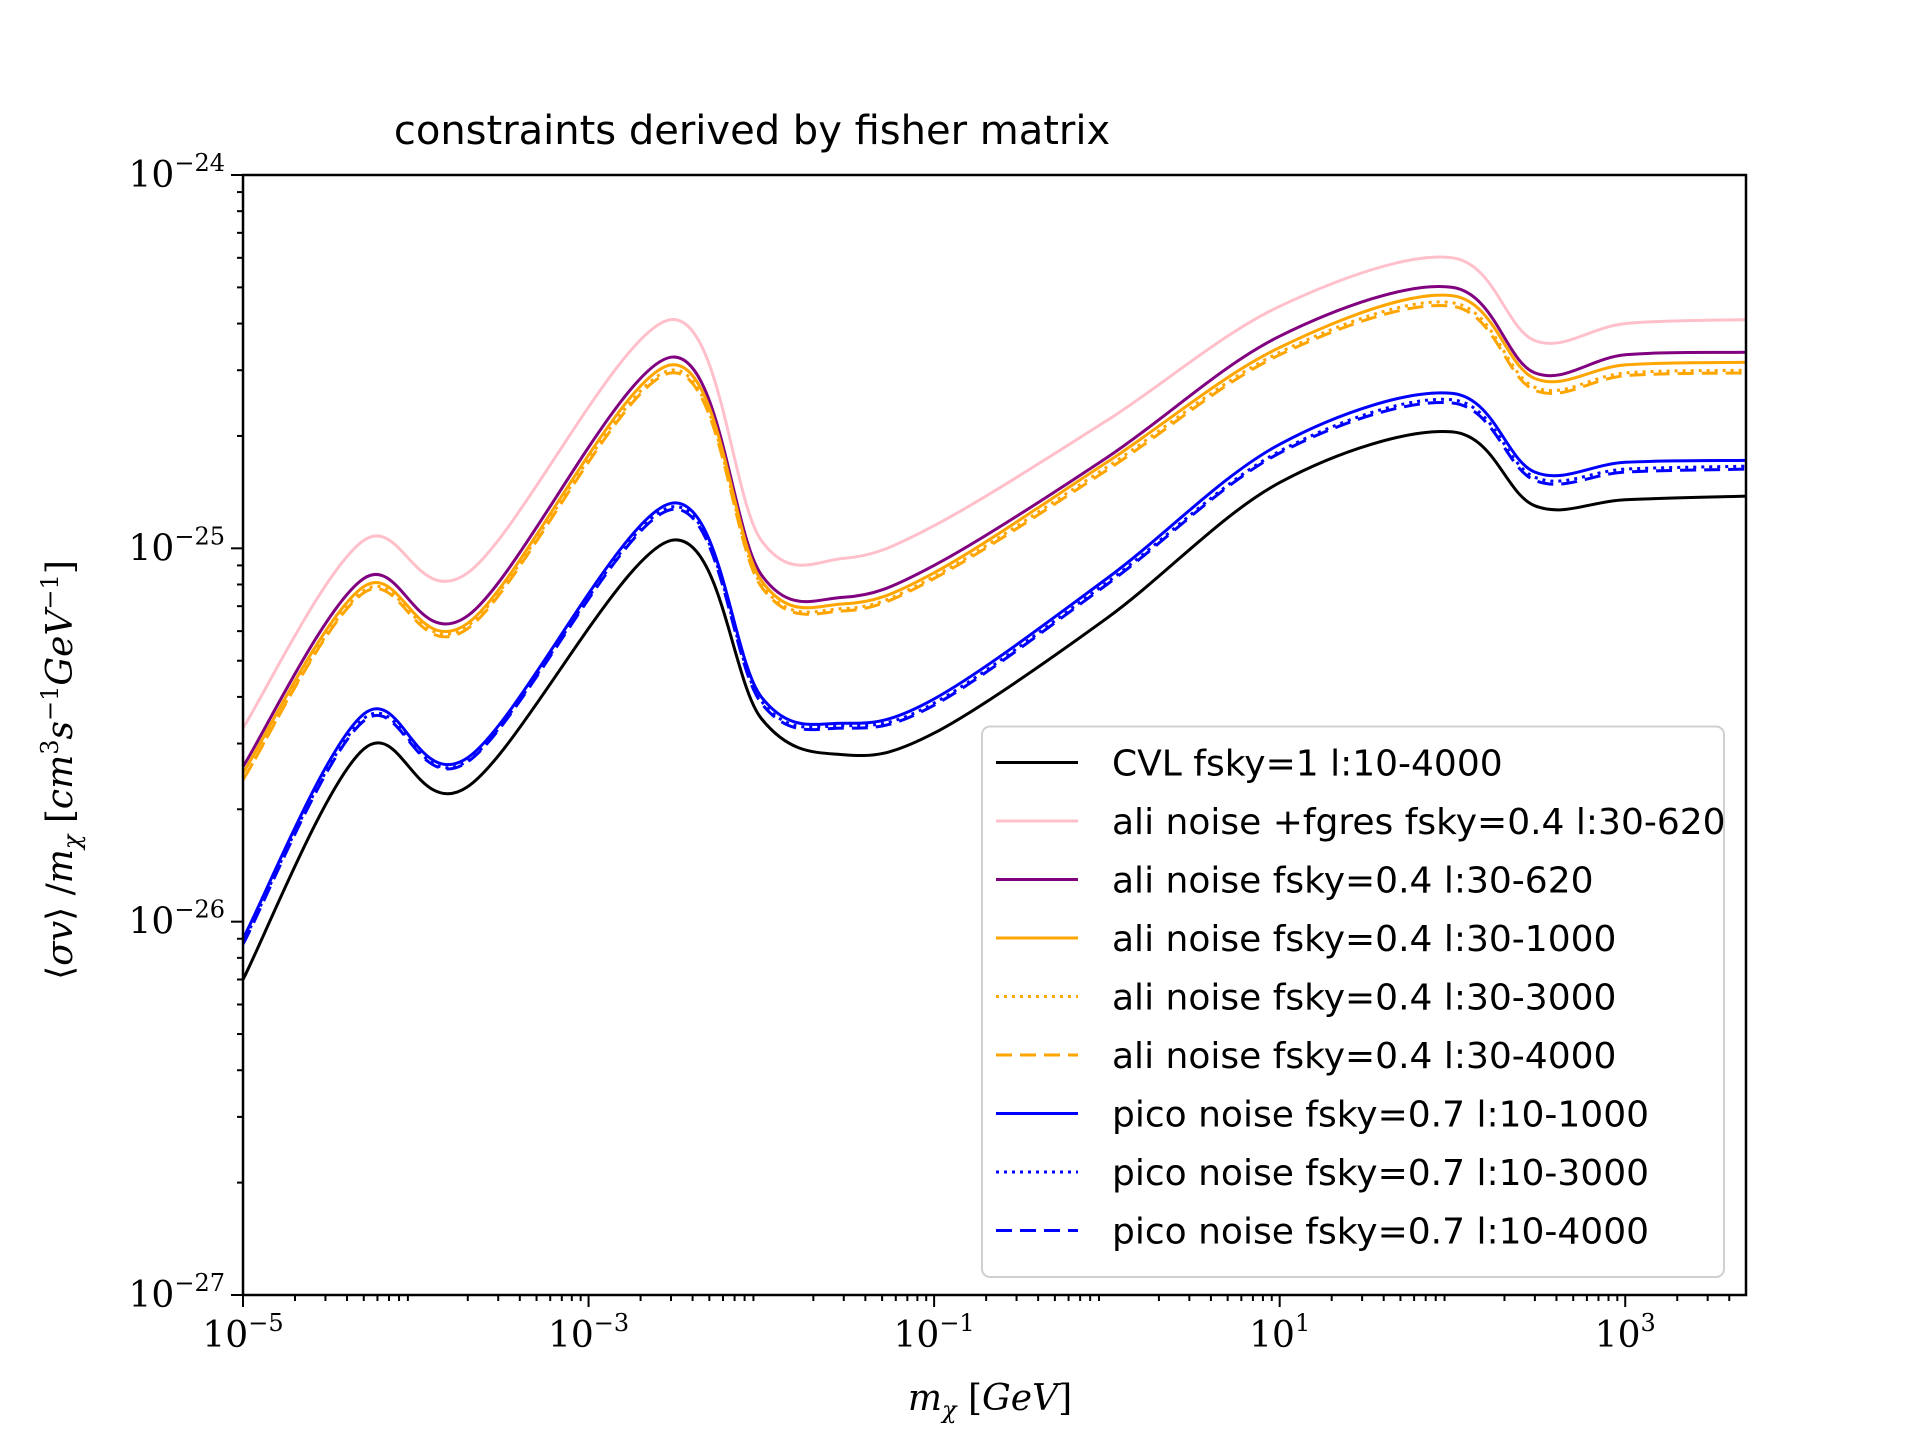 This screenshot has height=1440, width=1920. I want to click on svg-text: ⟨σv⟩ /mχ [cm3s−1GeV−1], so click(61, 770).